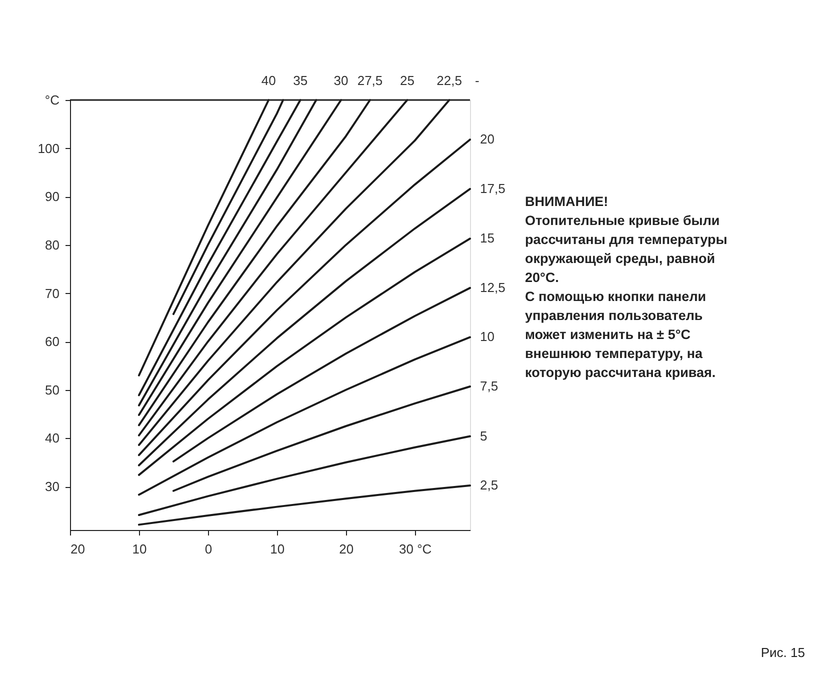 The height and width of the screenshot is (695, 830). What do you see at coordinates (782, 652) in the screenshot?
I see `text: Рис. 15` at bounding box center [782, 652].